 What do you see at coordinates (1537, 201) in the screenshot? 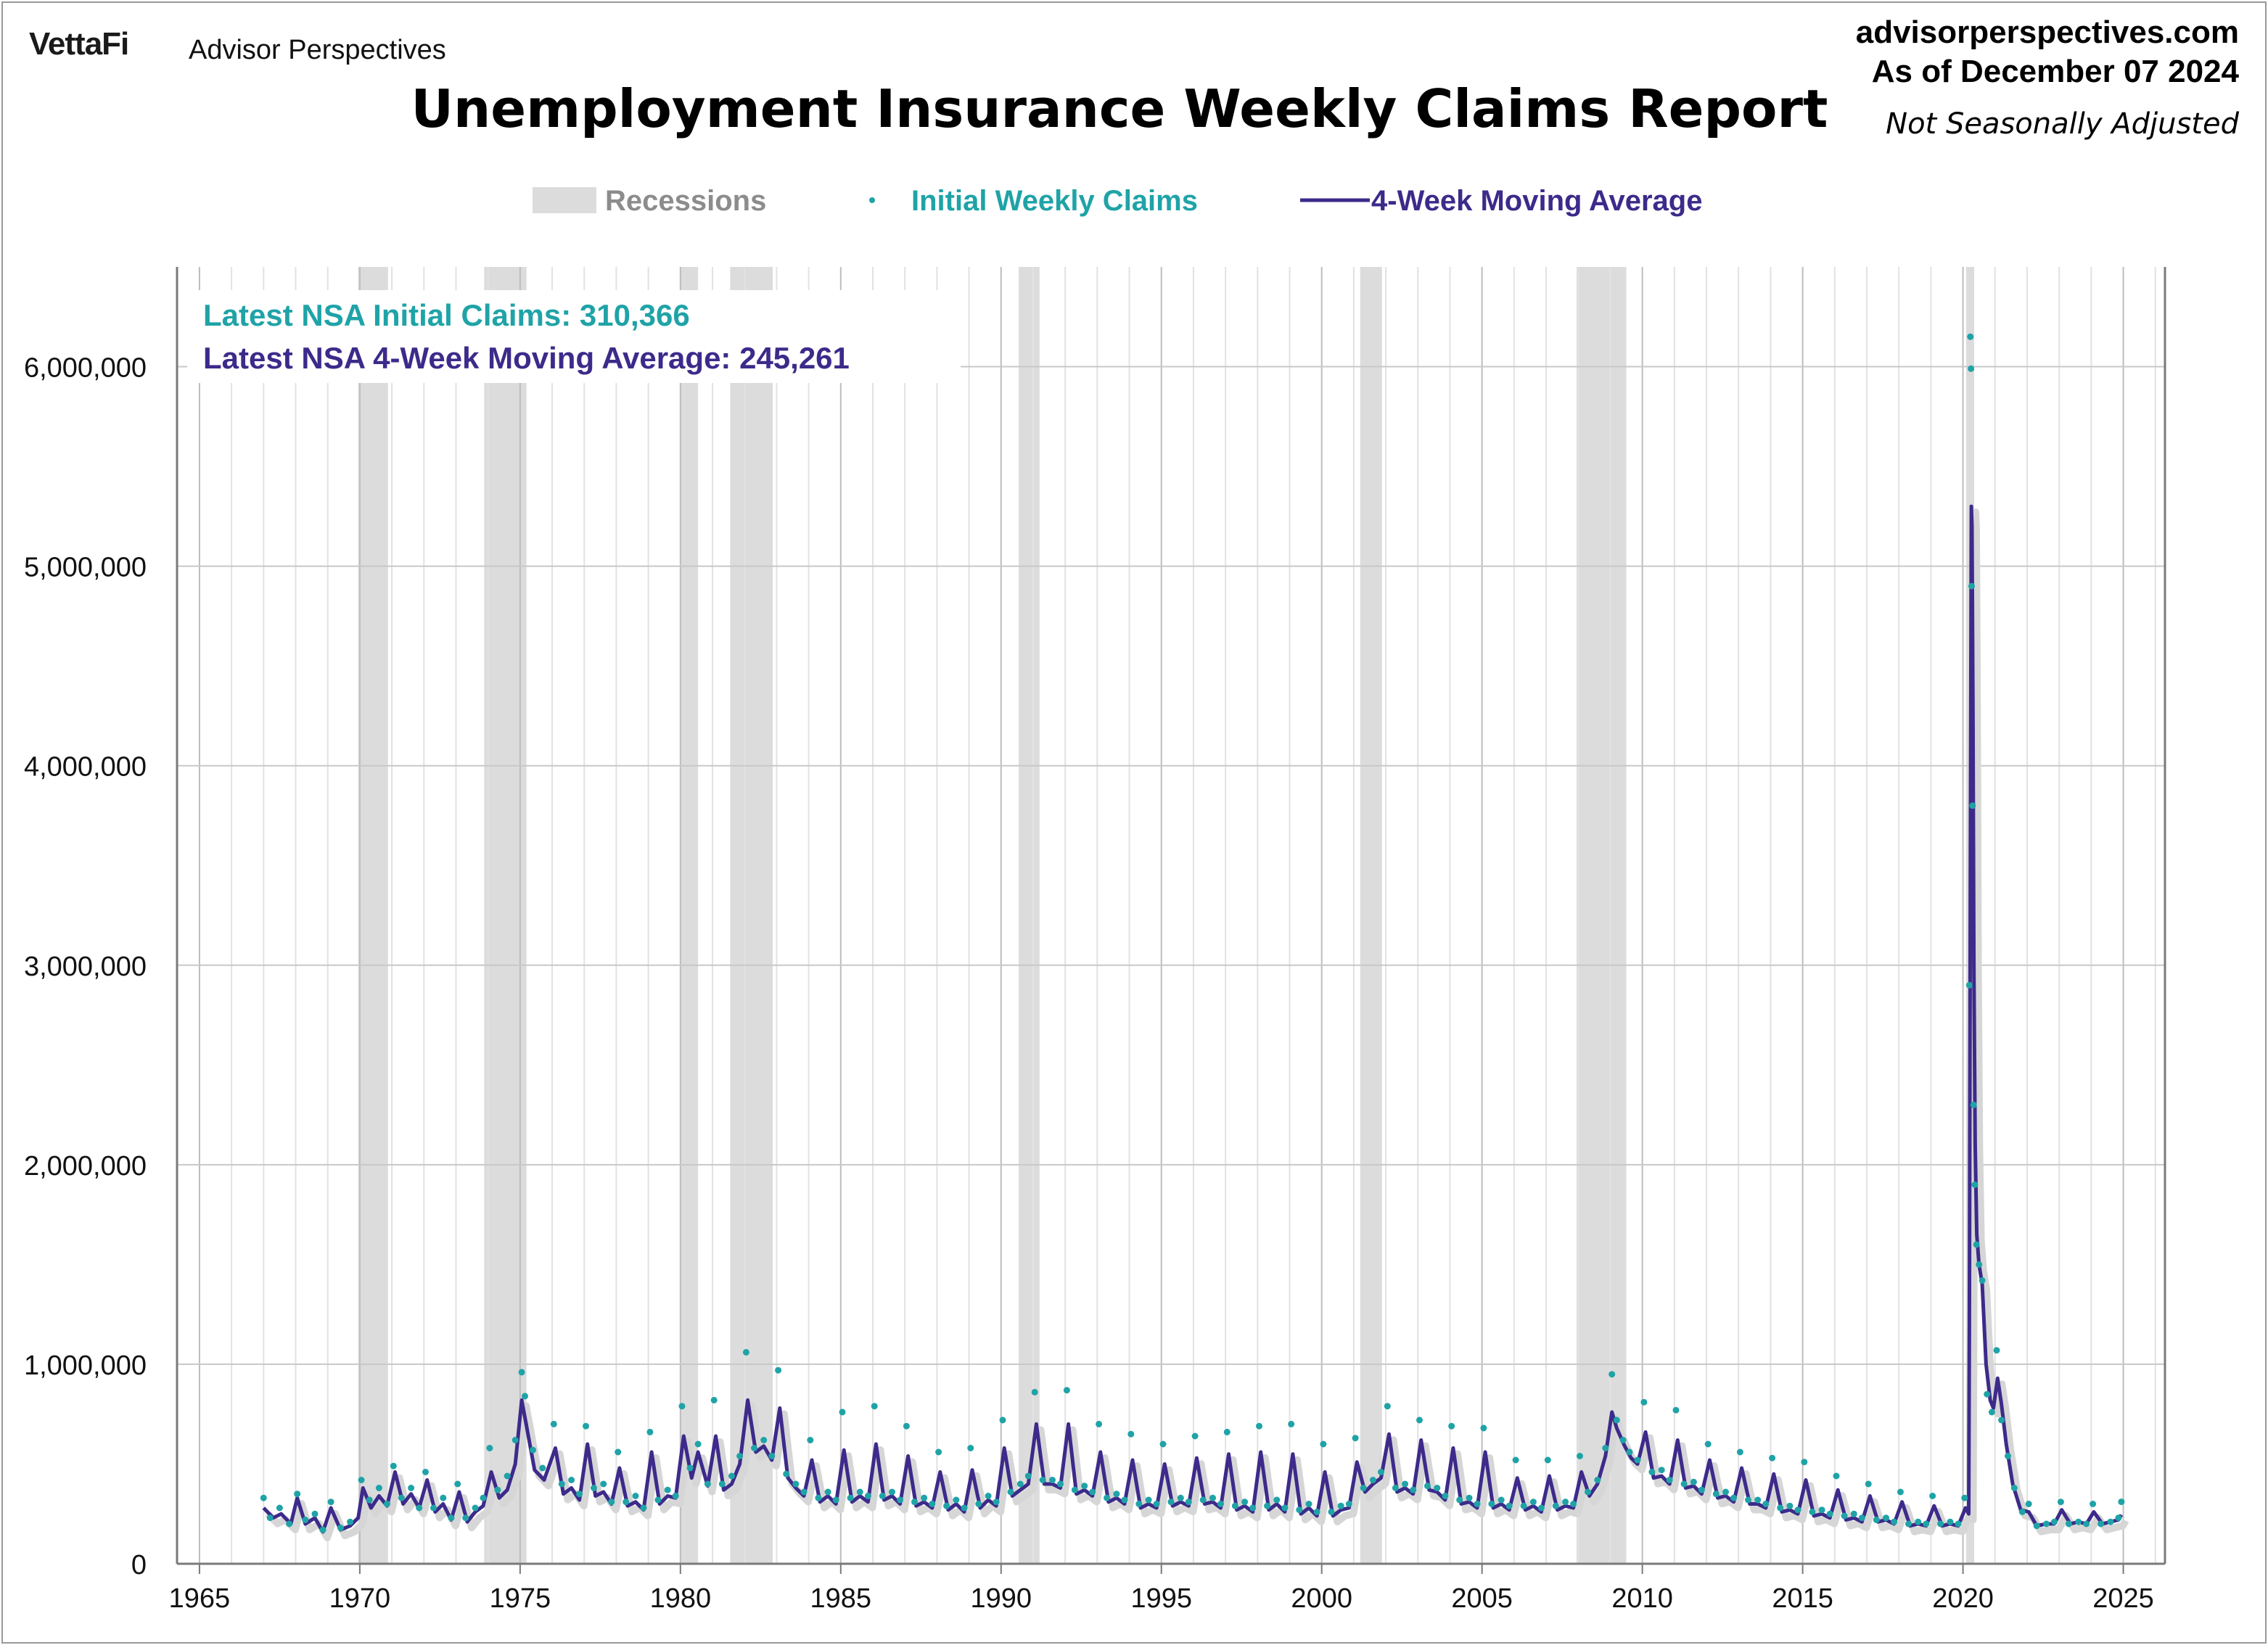
I see `legend-average-label: 4-Week Moving Average` at bounding box center [1537, 201].